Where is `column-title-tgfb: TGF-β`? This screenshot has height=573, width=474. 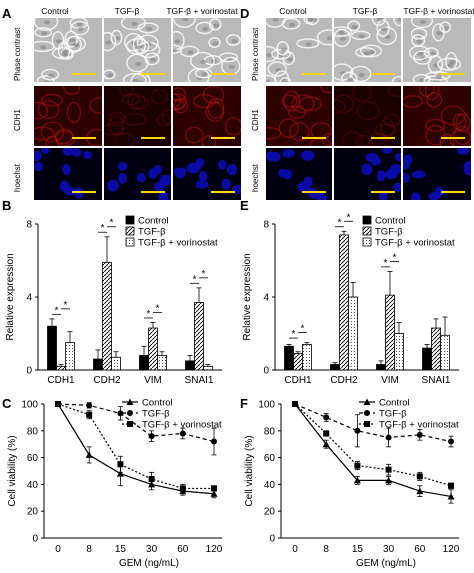 column-title-tgfb: TGF-β is located at coordinates (365, 11).